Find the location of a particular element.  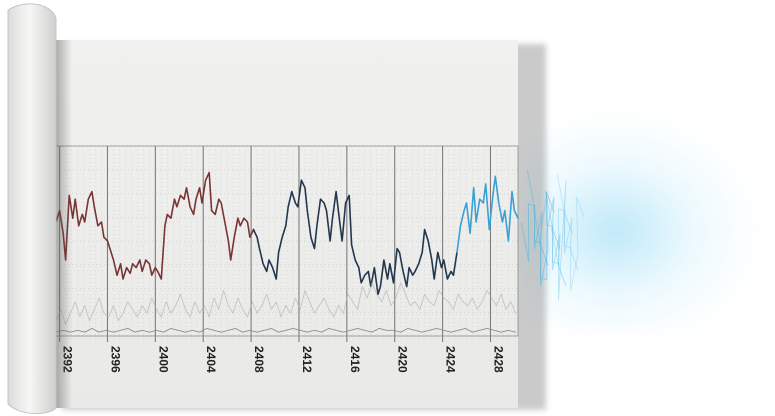

x-tick-label: 2408 is located at coordinates (259, 359).